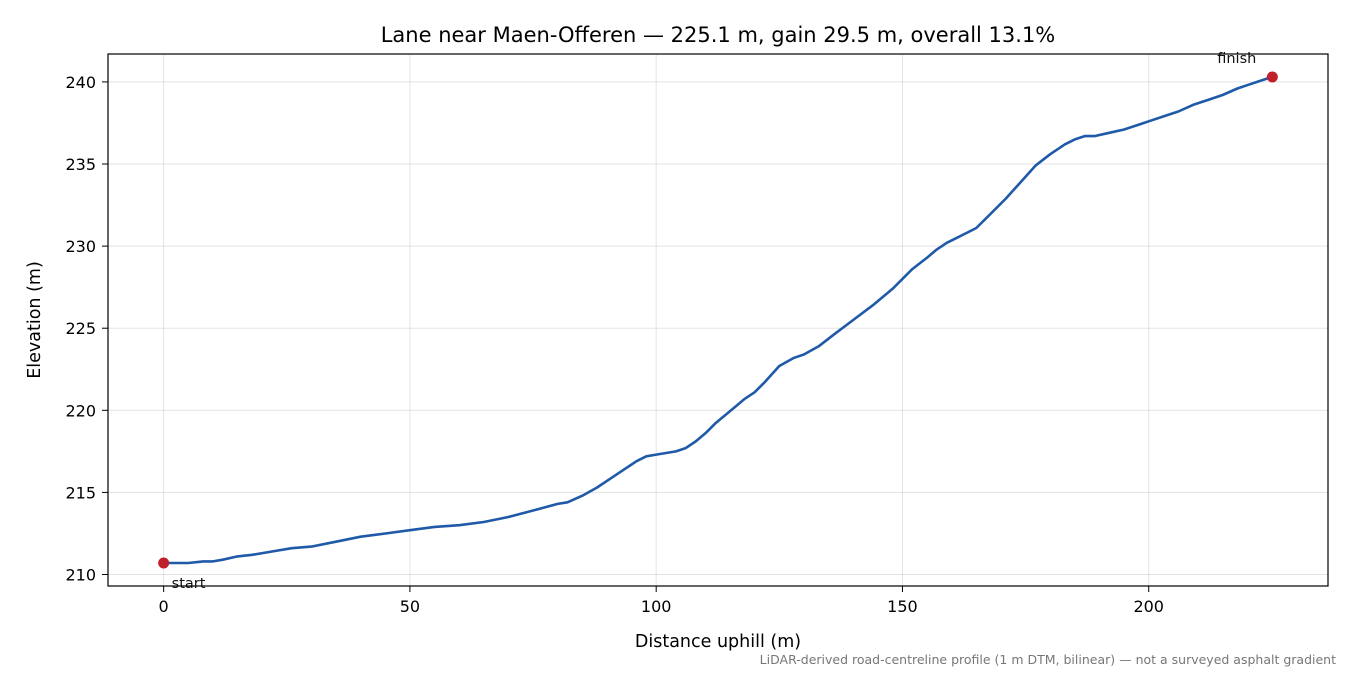 This screenshot has width=1350, height=675. Describe the element at coordinates (80, 575) in the screenshot. I see `y-tick-label: 210` at that location.